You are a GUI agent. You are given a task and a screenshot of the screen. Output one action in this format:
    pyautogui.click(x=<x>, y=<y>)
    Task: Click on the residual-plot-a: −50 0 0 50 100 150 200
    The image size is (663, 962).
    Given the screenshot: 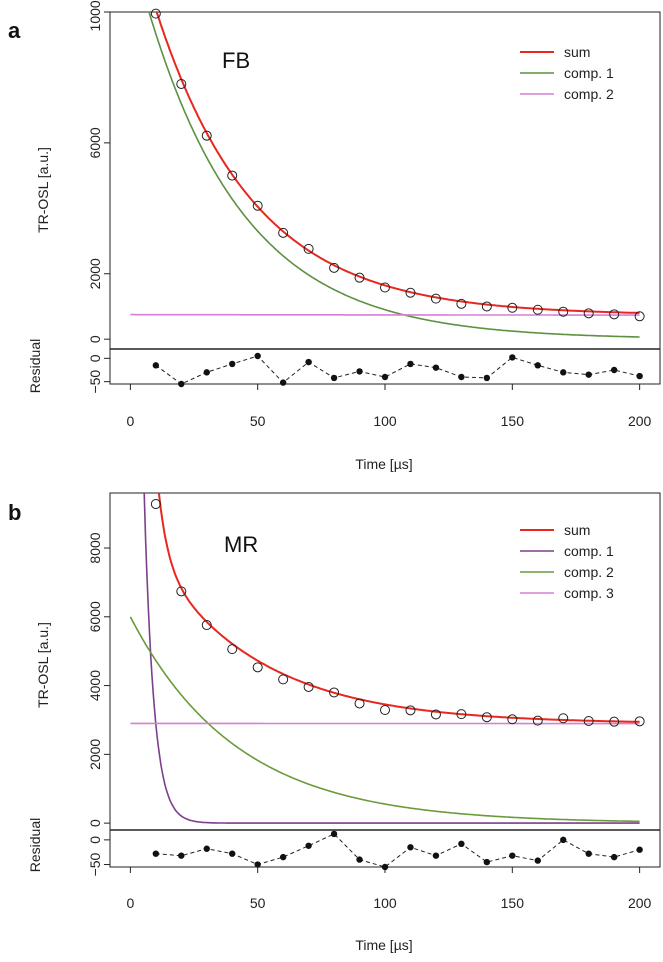 What is the action you would take?
    pyautogui.click(x=373, y=388)
    